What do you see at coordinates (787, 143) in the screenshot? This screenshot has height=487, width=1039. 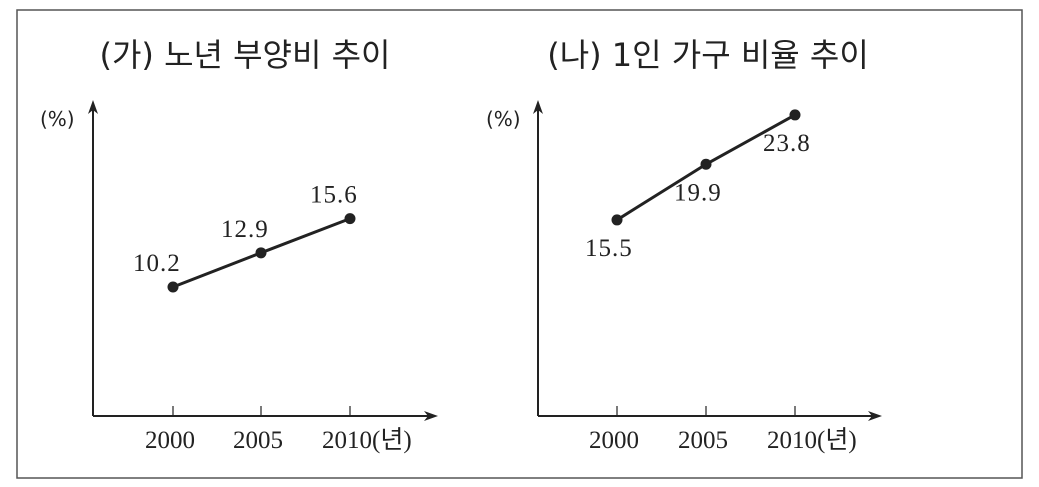 I see `data-label: 23.8` at bounding box center [787, 143].